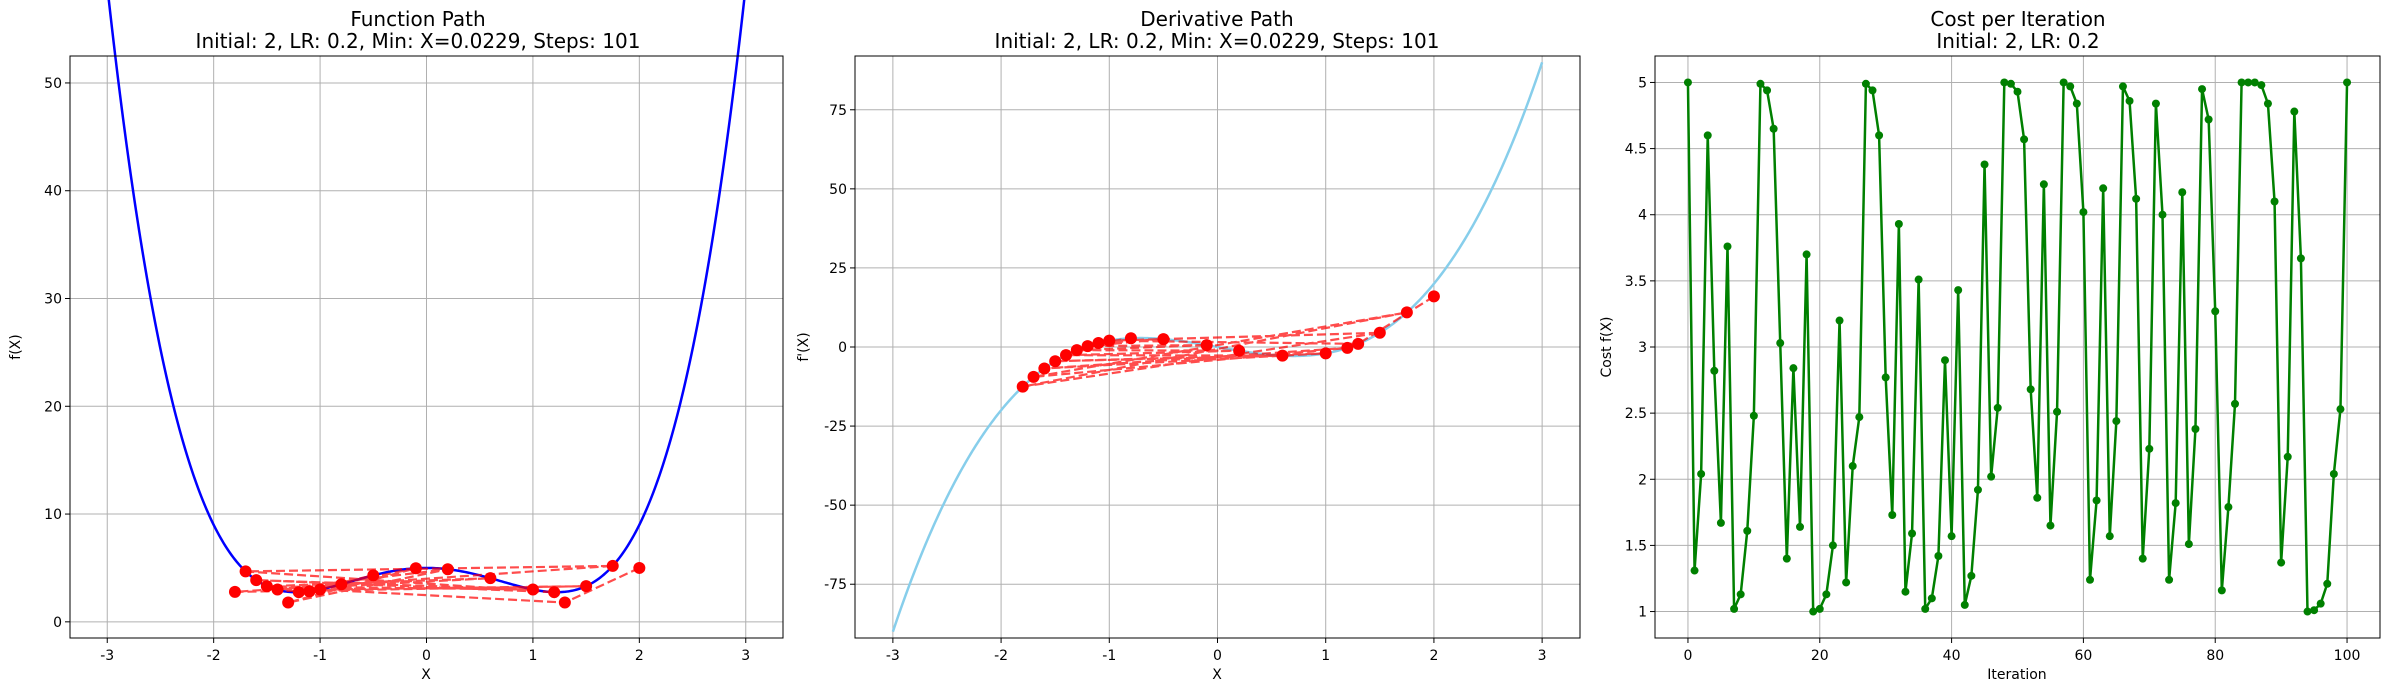 The height and width of the screenshot is (690, 2390). What do you see at coordinates (1433, 656) in the screenshot?
I see `derivative-path-x-tick-label: 2` at bounding box center [1433, 656].